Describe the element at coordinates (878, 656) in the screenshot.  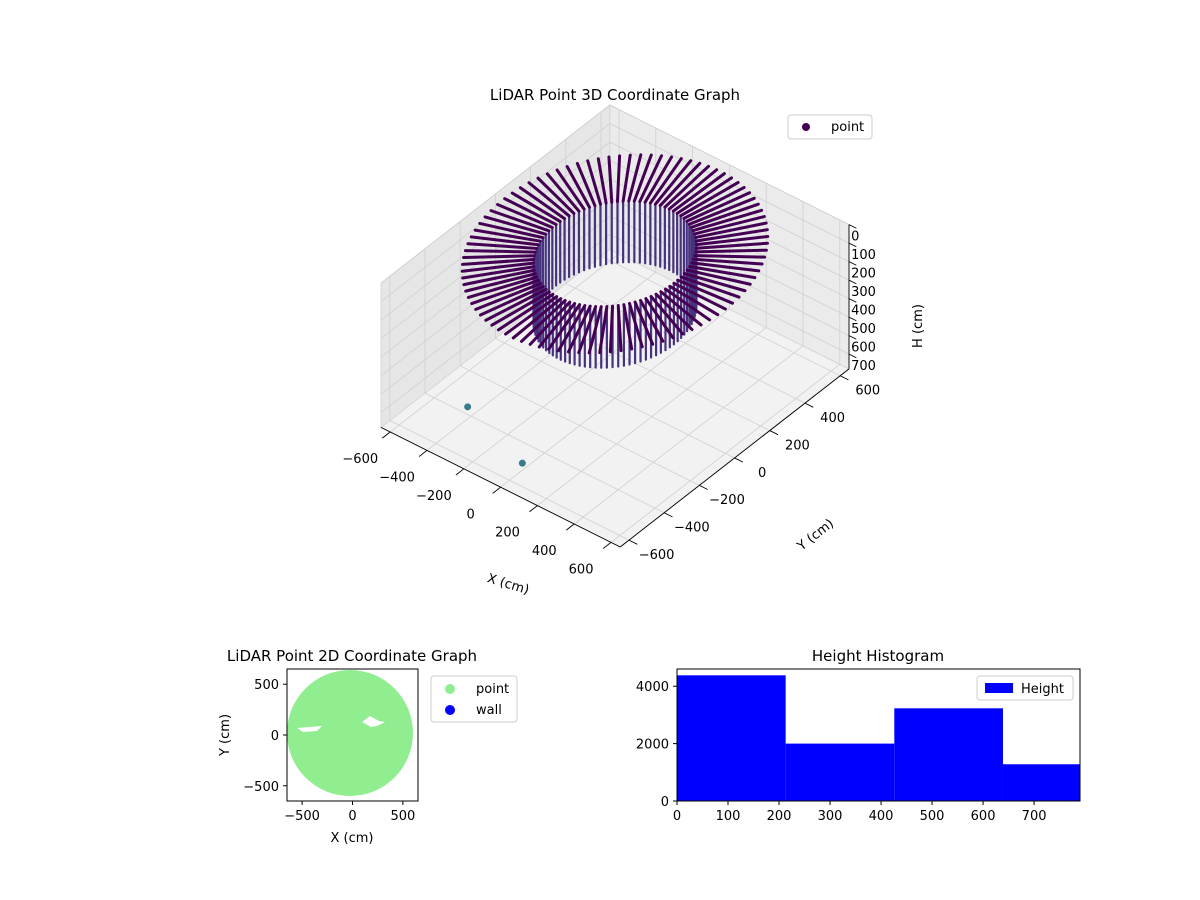
I see `histogram-title: Height Histogram` at that location.